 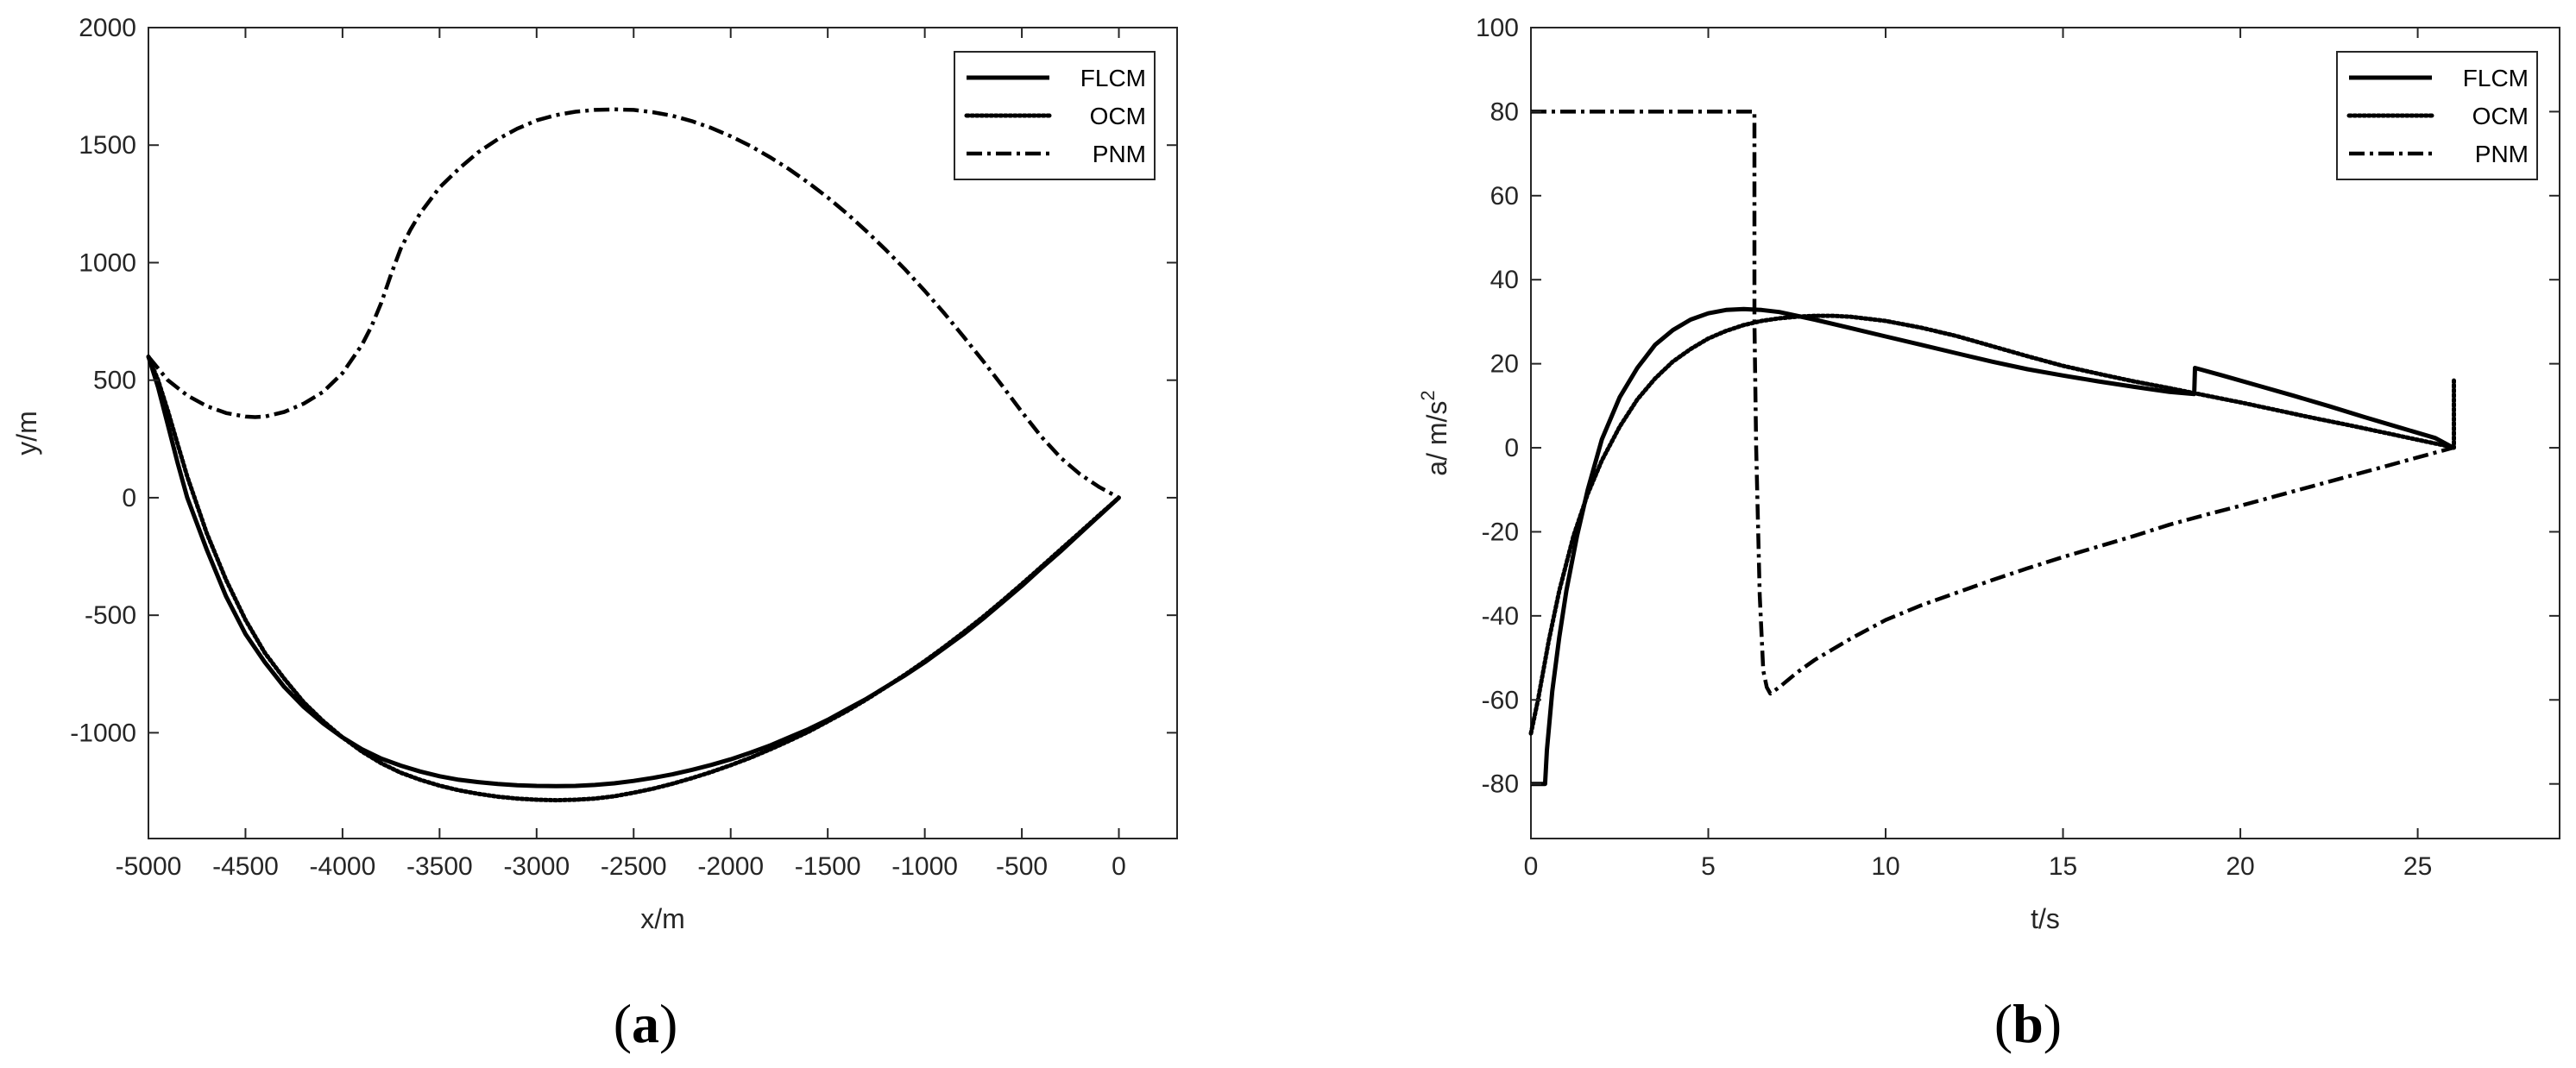 I want to click on panel-b-label-open: (, so click(x=2003, y=1024).